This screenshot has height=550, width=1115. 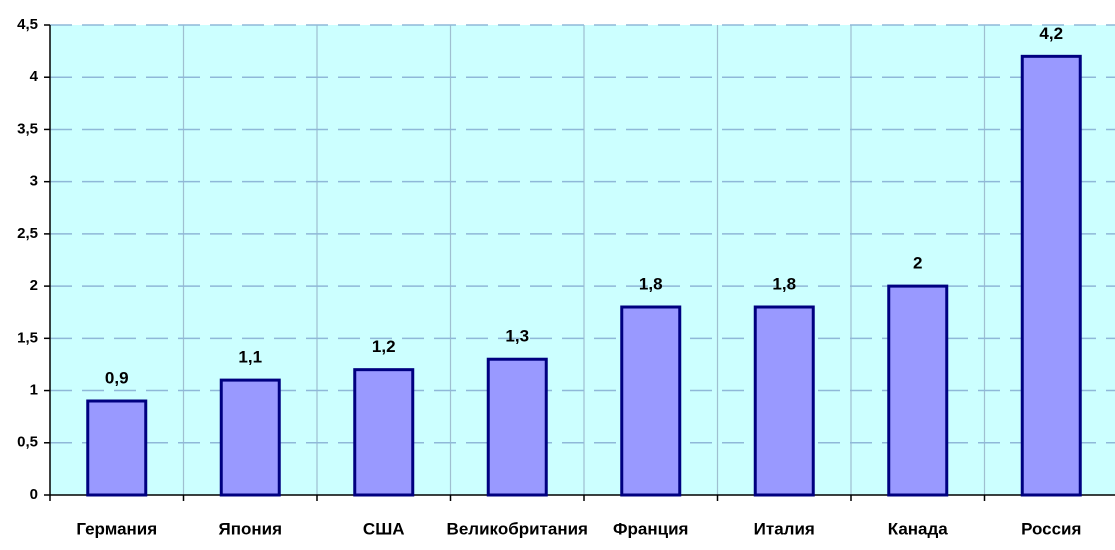 I want to click on x-tick-label: Канада, so click(x=918, y=528).